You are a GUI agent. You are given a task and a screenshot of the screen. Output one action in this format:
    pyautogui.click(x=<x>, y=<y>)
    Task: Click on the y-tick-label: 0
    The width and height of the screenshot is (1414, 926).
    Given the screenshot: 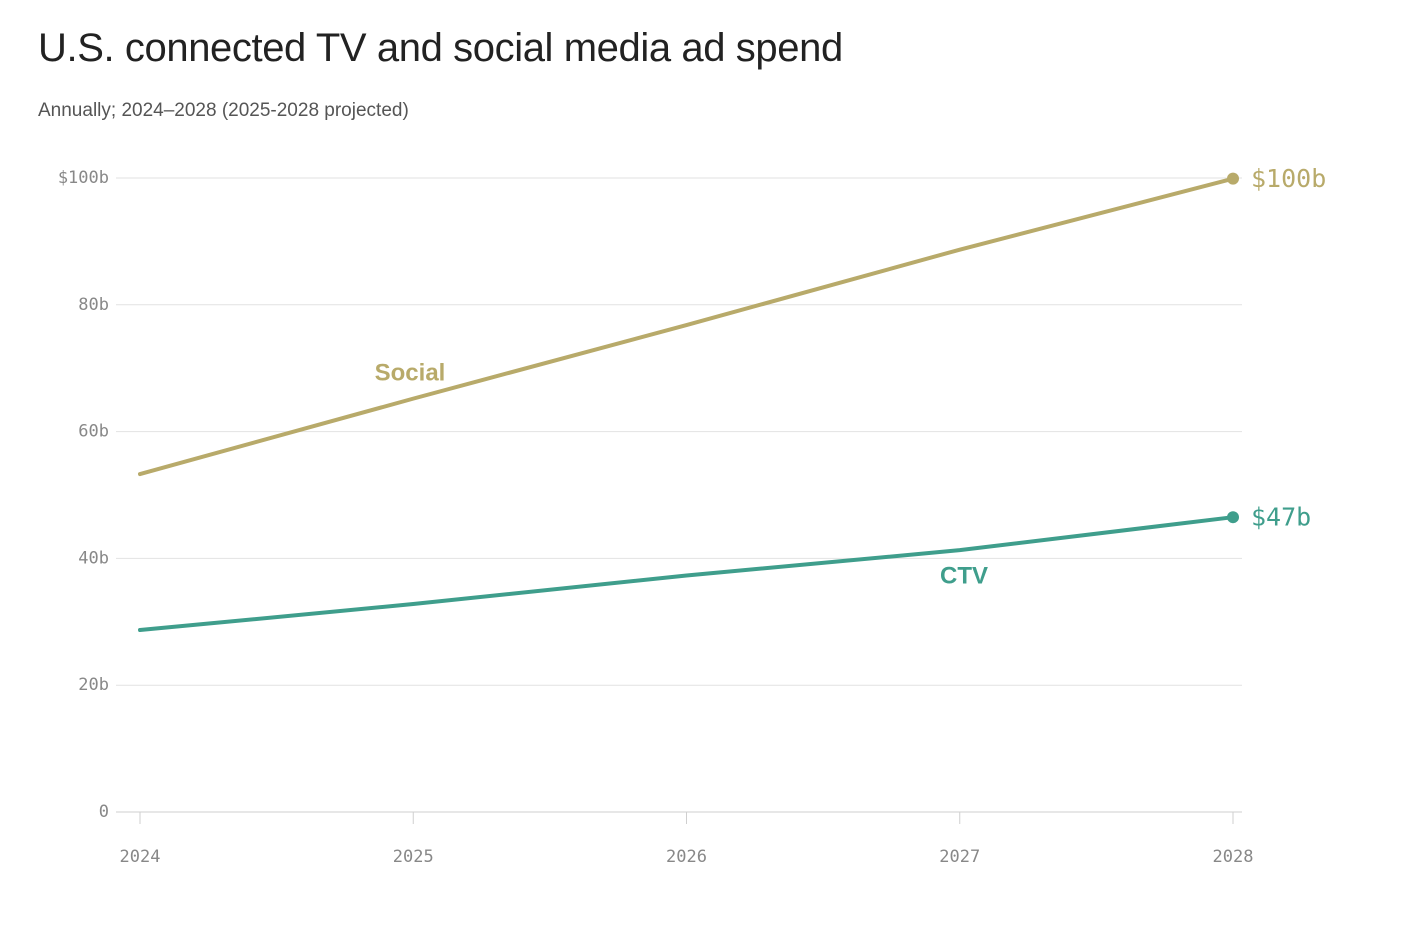 What is the action you would take?
    pyautogui.click(x=104, y=812)
    